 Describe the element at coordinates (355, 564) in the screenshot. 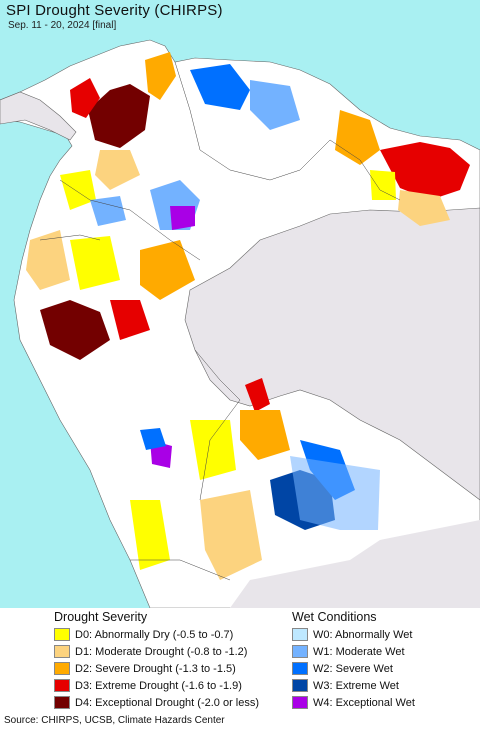

I see `outside-region` at that location.